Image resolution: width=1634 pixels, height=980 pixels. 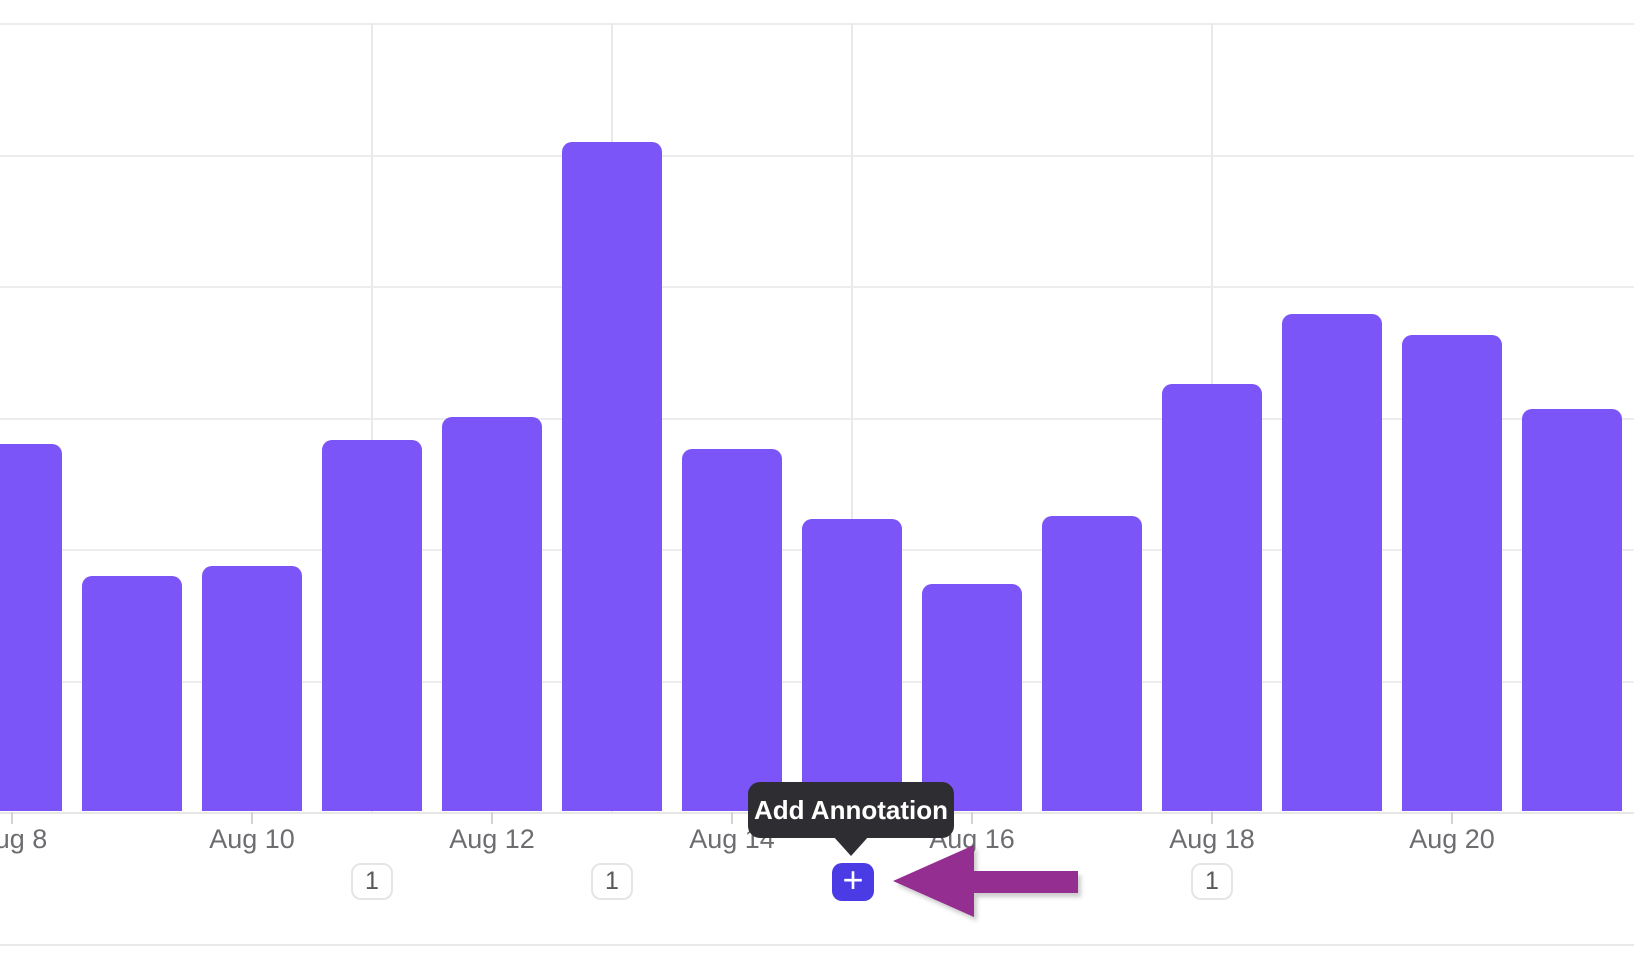 I want to click on add-annotation-tooltip-label: Add Annotation, so click(x=851, y=809).